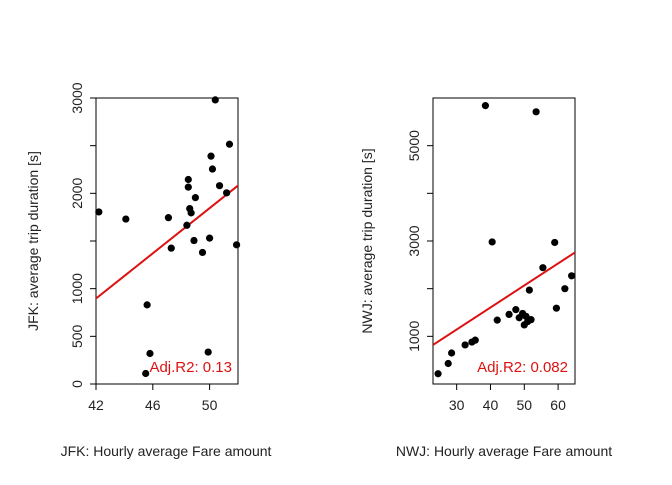 This screenshot has height=485, width=672. What do you see at coordinates (491, 405) in the screenshot?
I see `nwj-x-tick-label: 40` at bounding box center [491, 405].